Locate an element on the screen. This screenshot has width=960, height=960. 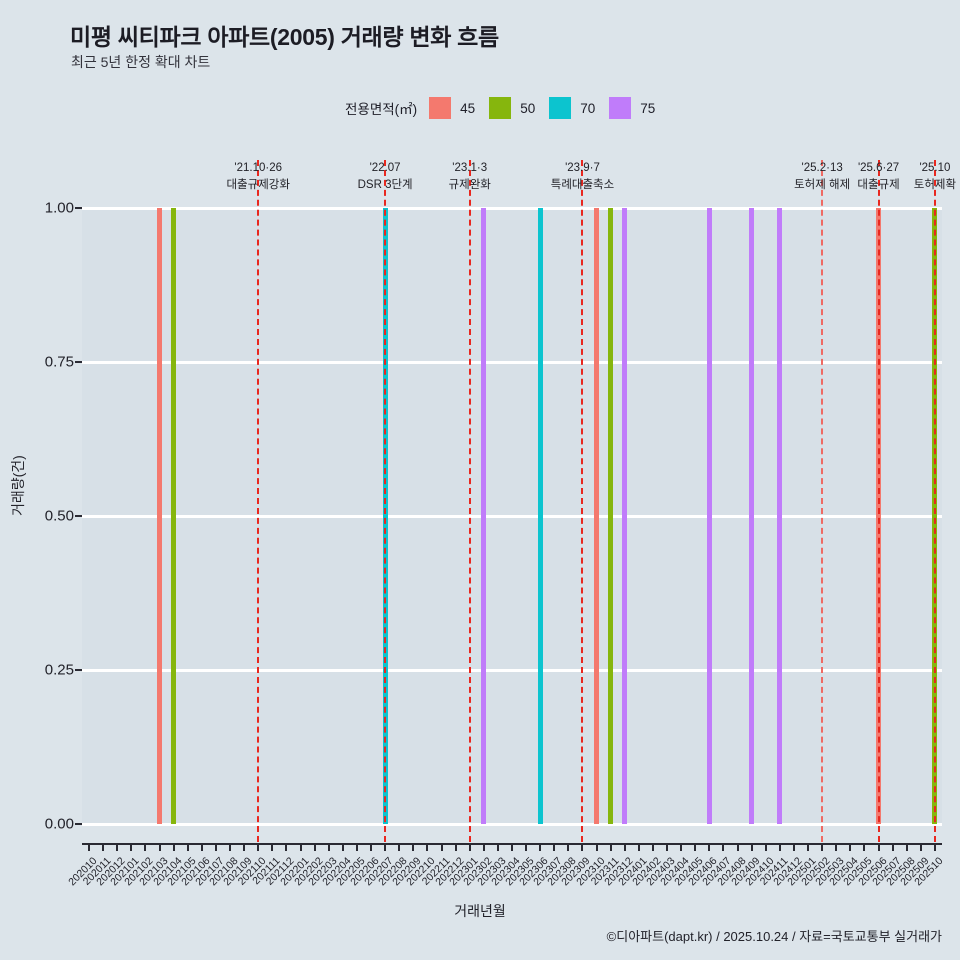
legend-item-70: 70 is located at coordinates (572, 108).